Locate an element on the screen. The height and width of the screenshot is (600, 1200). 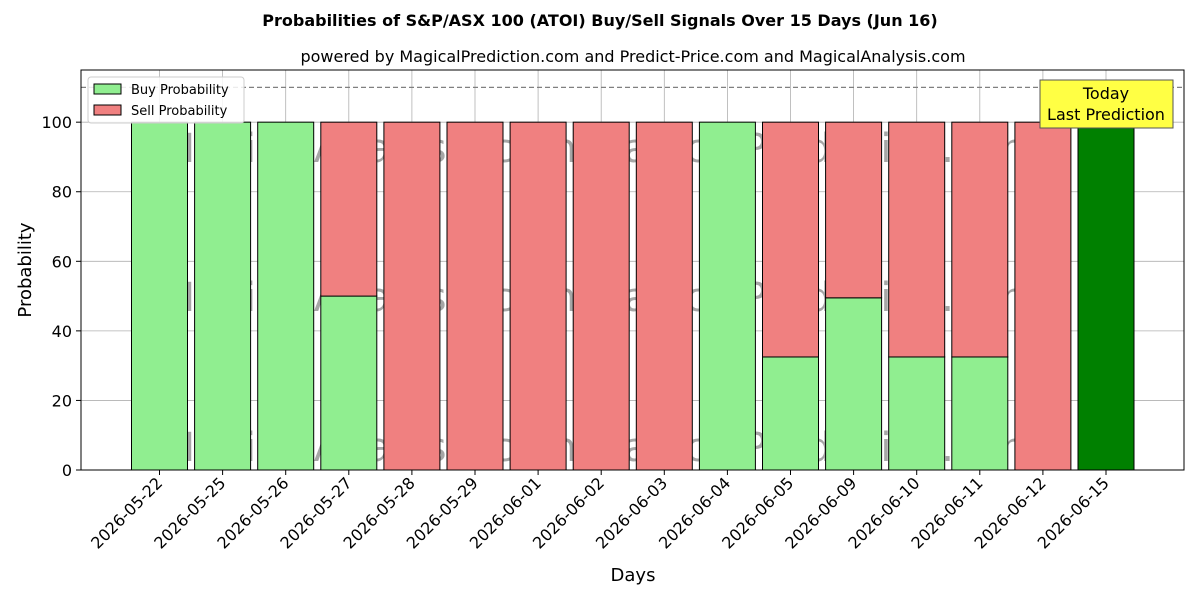
y-tick-label: 60 is located at coordinates (62, 261).